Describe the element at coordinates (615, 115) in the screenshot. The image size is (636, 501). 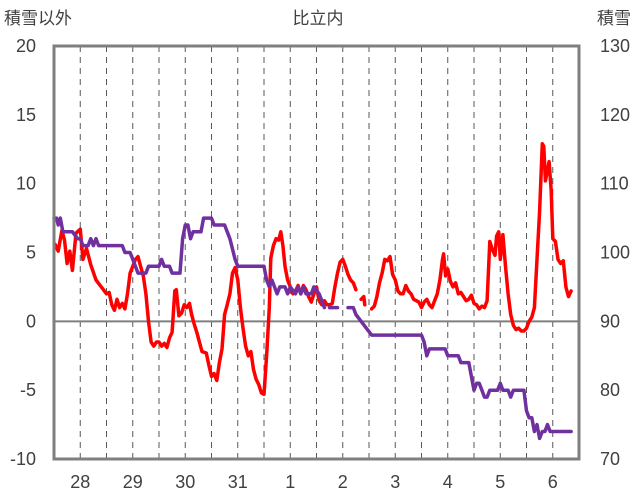
I see `right-tick-label: 120` at that location.